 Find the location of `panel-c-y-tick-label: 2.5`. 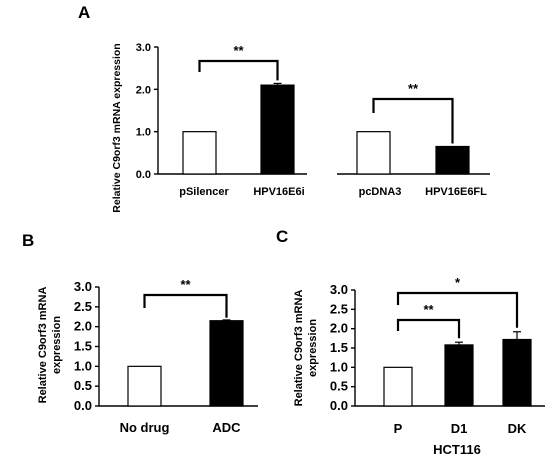

panel-c-y-tick-label: 2.5 is located at coordinates (339, 308).